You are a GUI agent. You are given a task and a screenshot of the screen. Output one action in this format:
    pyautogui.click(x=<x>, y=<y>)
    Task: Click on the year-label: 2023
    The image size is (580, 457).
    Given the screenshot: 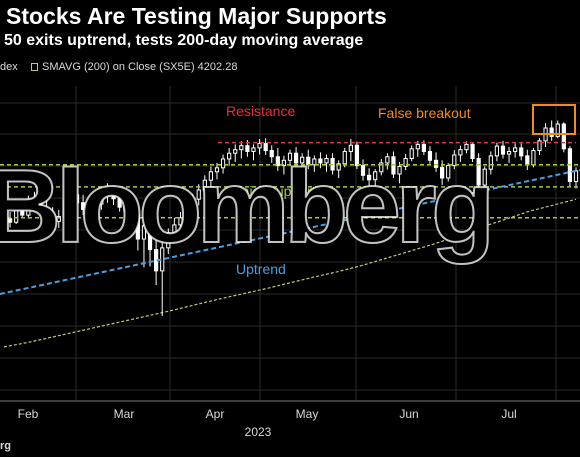 What is the action you would take?
    pyautogui.click(x=258, y=432)
    